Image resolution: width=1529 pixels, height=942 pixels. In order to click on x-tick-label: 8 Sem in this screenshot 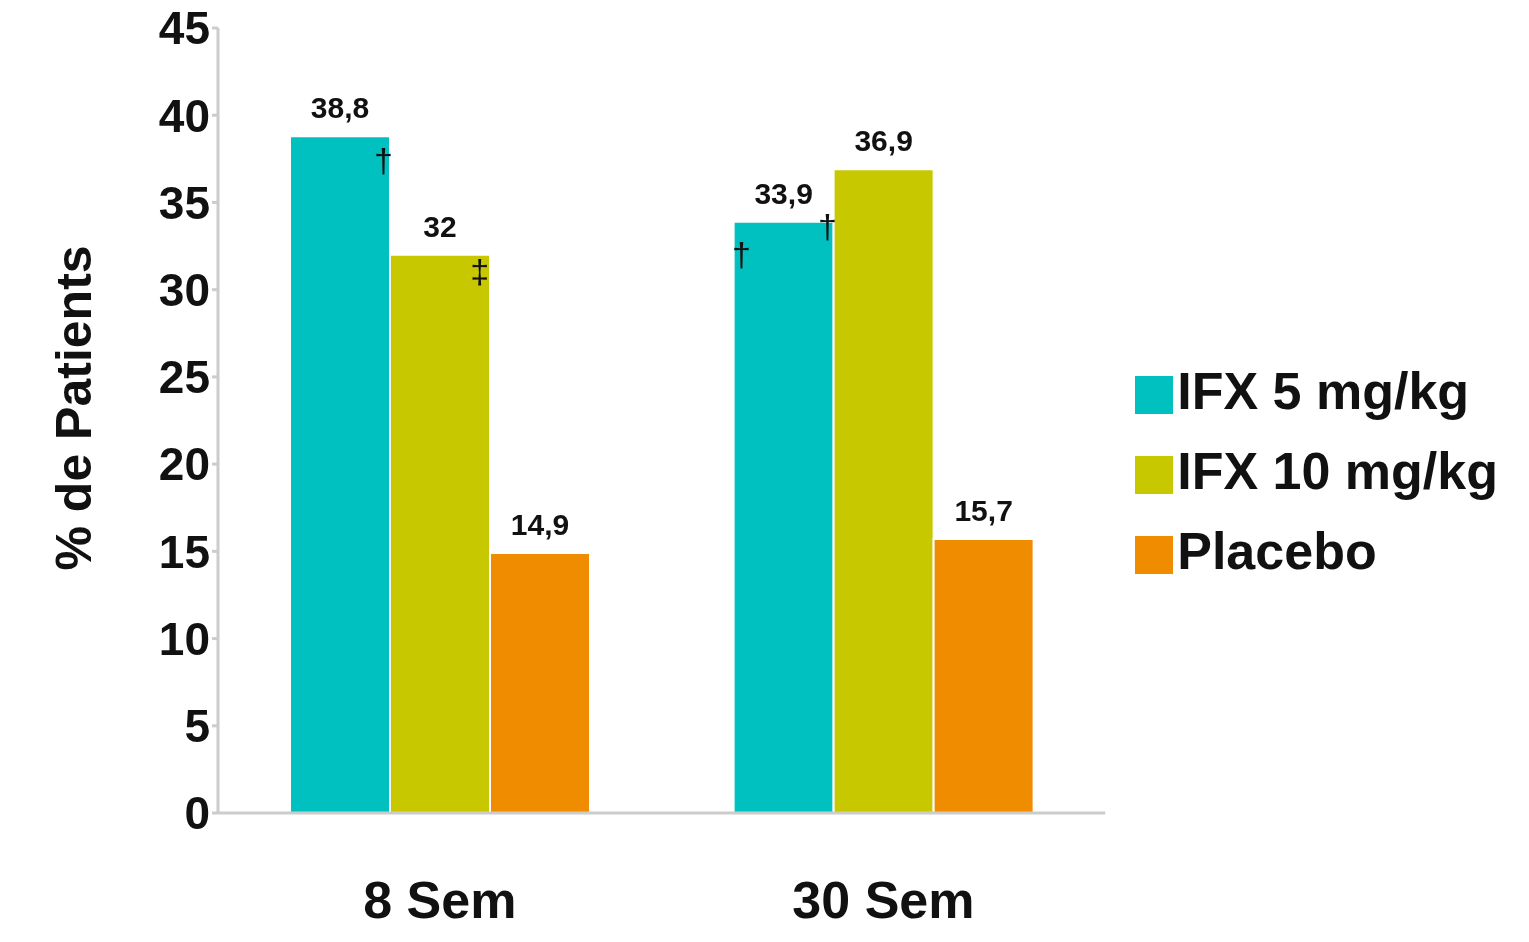, I will do `click(440, 899)`.